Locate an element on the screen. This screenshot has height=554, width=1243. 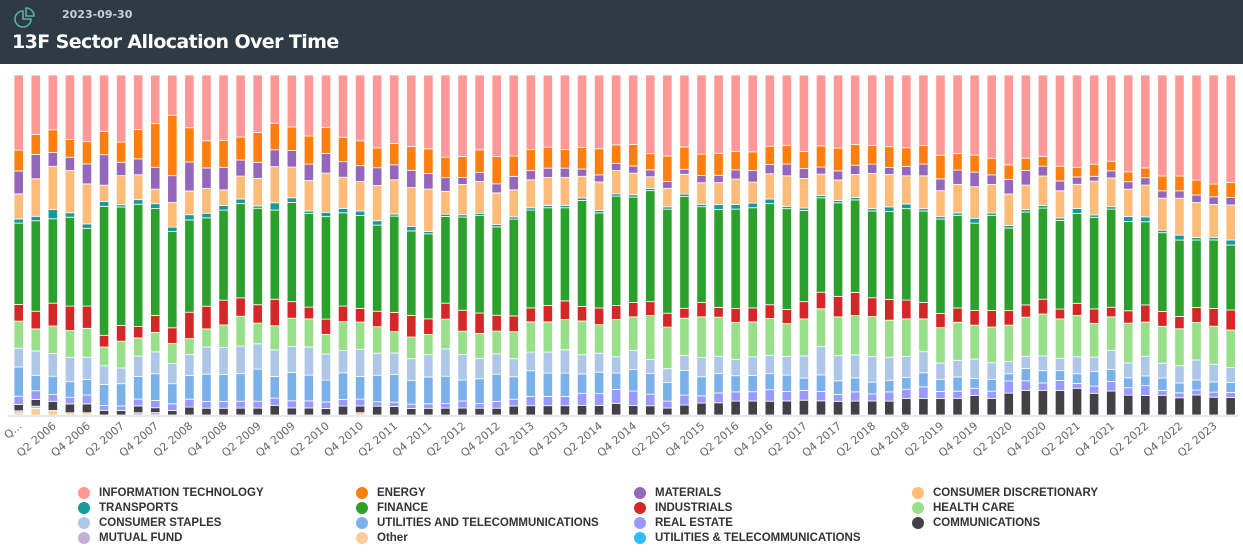
bar-q4-2013 is located at coordinates (565, 245).